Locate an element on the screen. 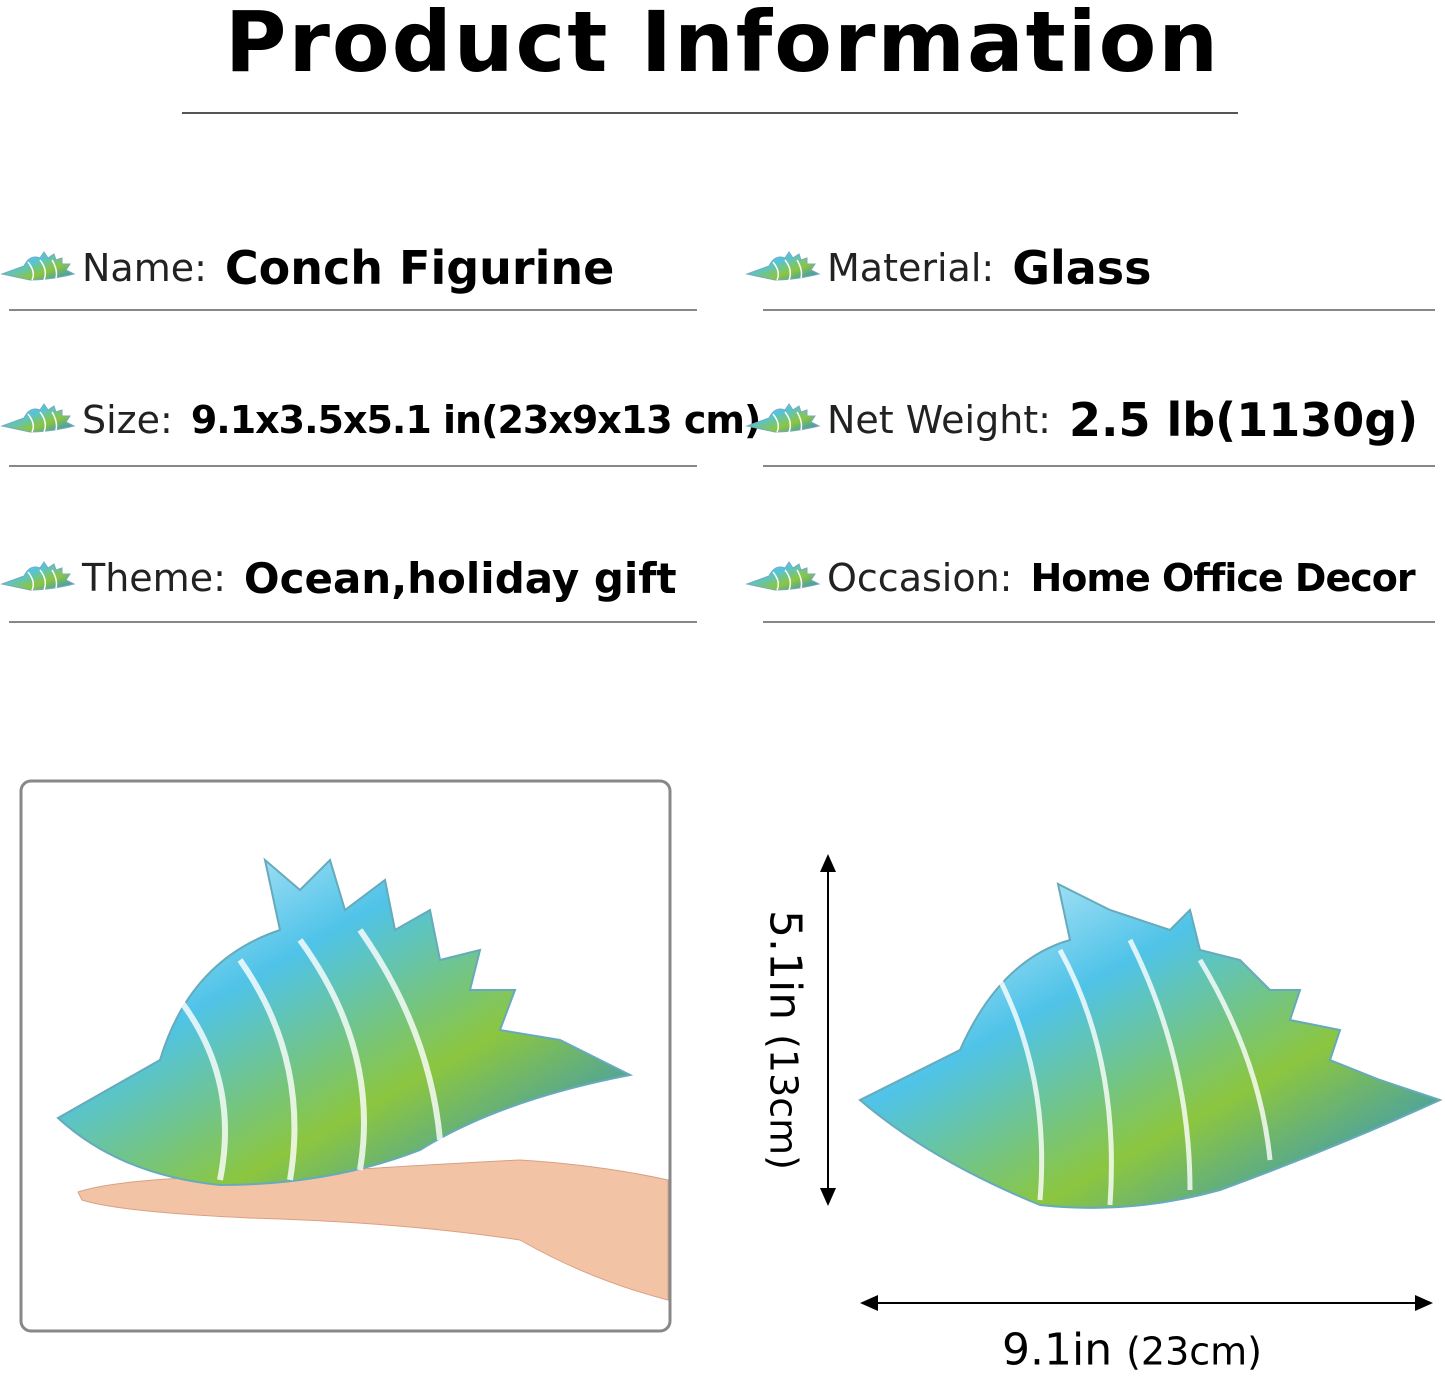 The height and width of the screenshot is (1376, 1445). spec-row: Theme: Ocean,holiday gift is located at coordinates (338, 578).